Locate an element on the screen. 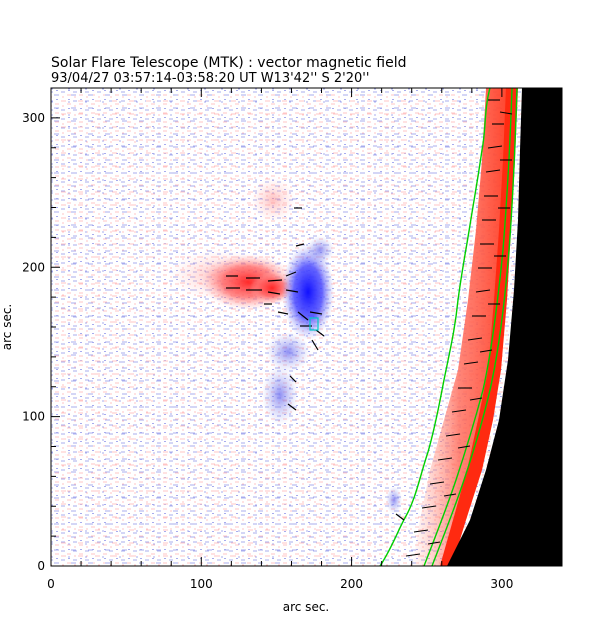  negative-polarity-south is located at coordinates (280, 395).